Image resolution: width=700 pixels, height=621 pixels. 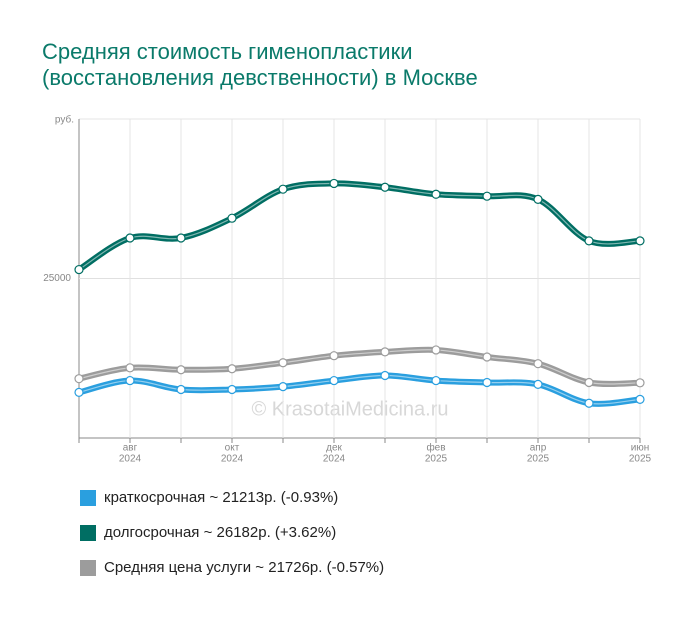 I want to click on x-tick-label: авг, so click(x=130, y=448).